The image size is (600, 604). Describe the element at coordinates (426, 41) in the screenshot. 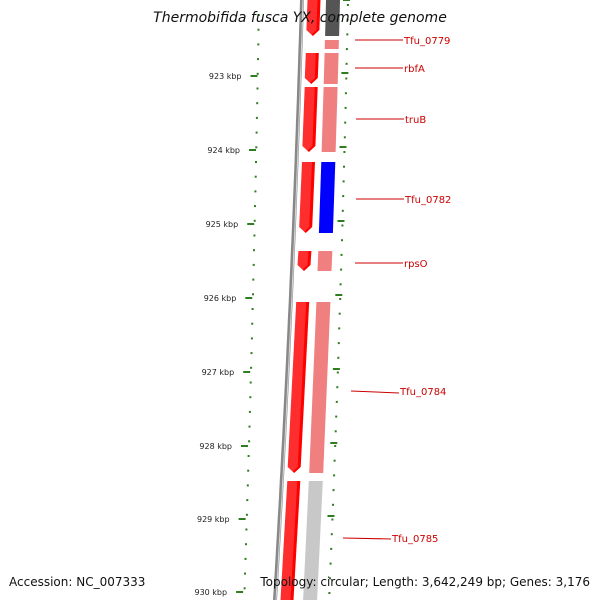

I see `gene-label-0: Tfu_0779` at that location.